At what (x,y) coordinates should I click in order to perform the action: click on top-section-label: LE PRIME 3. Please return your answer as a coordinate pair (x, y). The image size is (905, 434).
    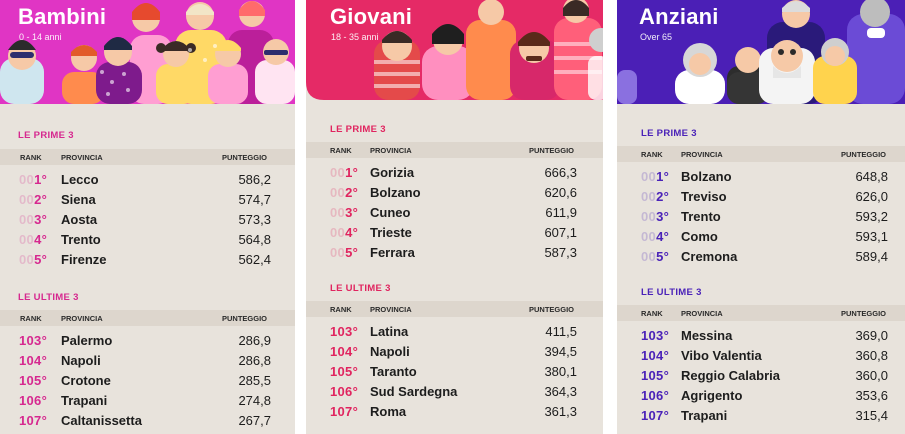
    Looking at the image, I should click on (358, 129).